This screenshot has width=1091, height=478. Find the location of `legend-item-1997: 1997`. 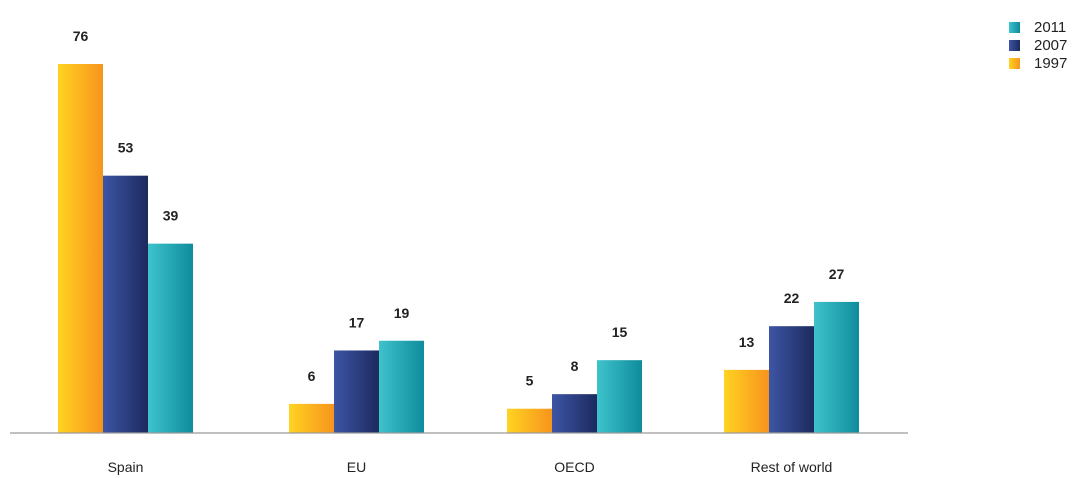

legend-item-1997: 1997 is located at coordinates (1050, 63).